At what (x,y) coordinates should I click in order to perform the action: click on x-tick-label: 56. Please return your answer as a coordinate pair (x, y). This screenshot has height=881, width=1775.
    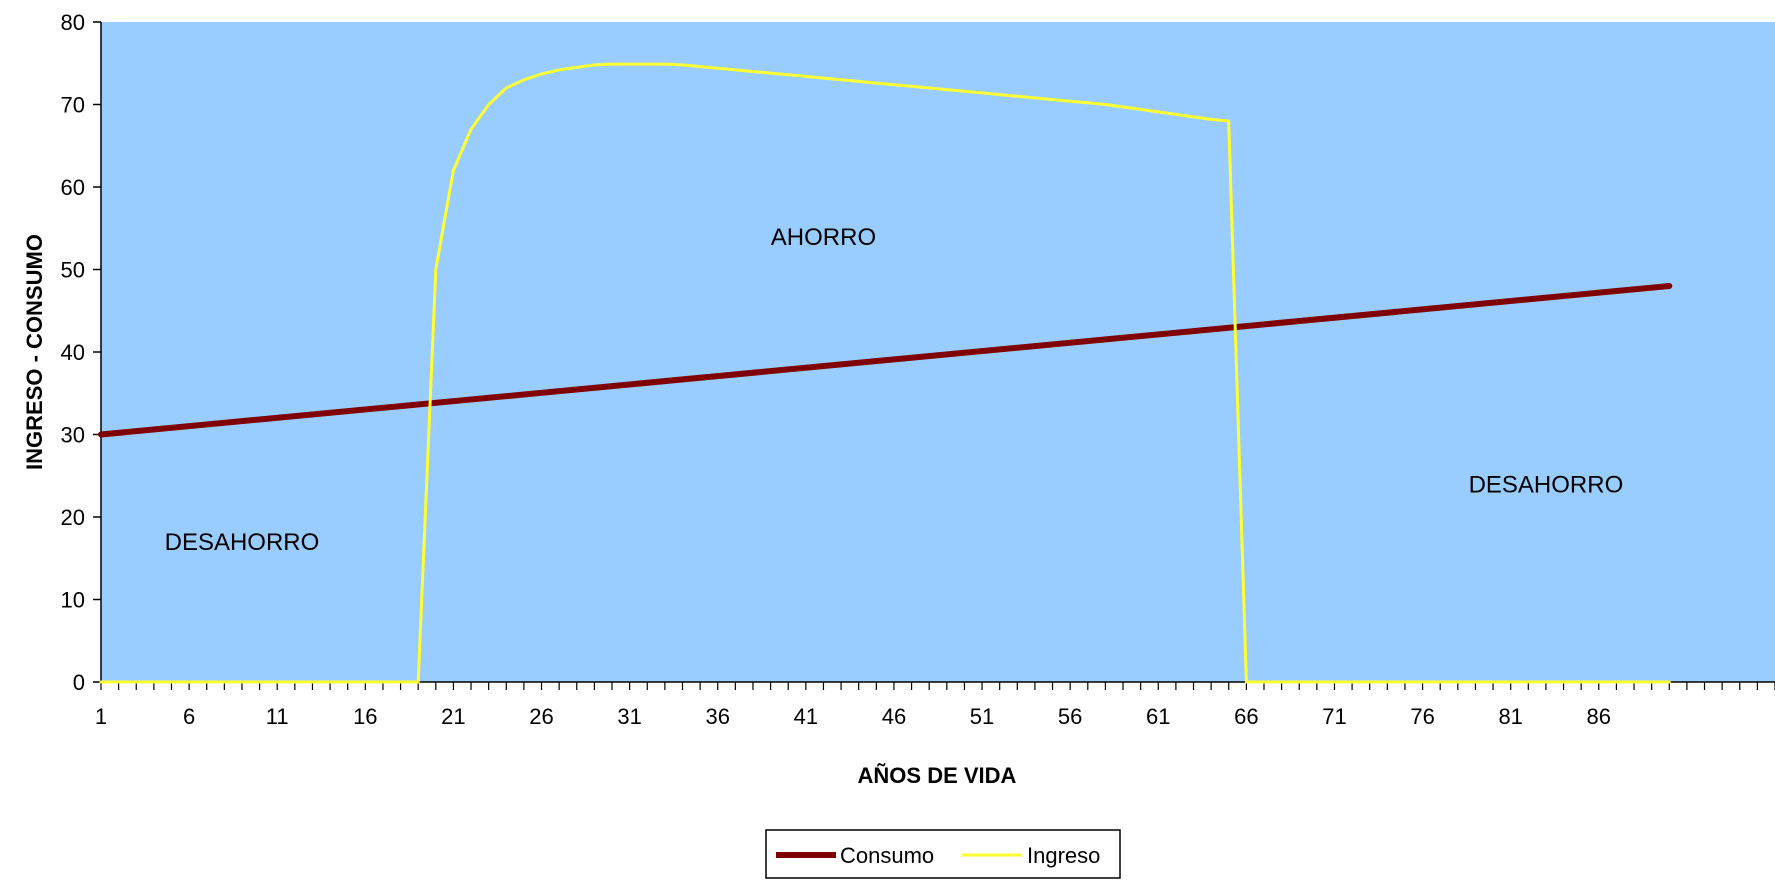
    Looking at the image, I should click on (1070, 716).